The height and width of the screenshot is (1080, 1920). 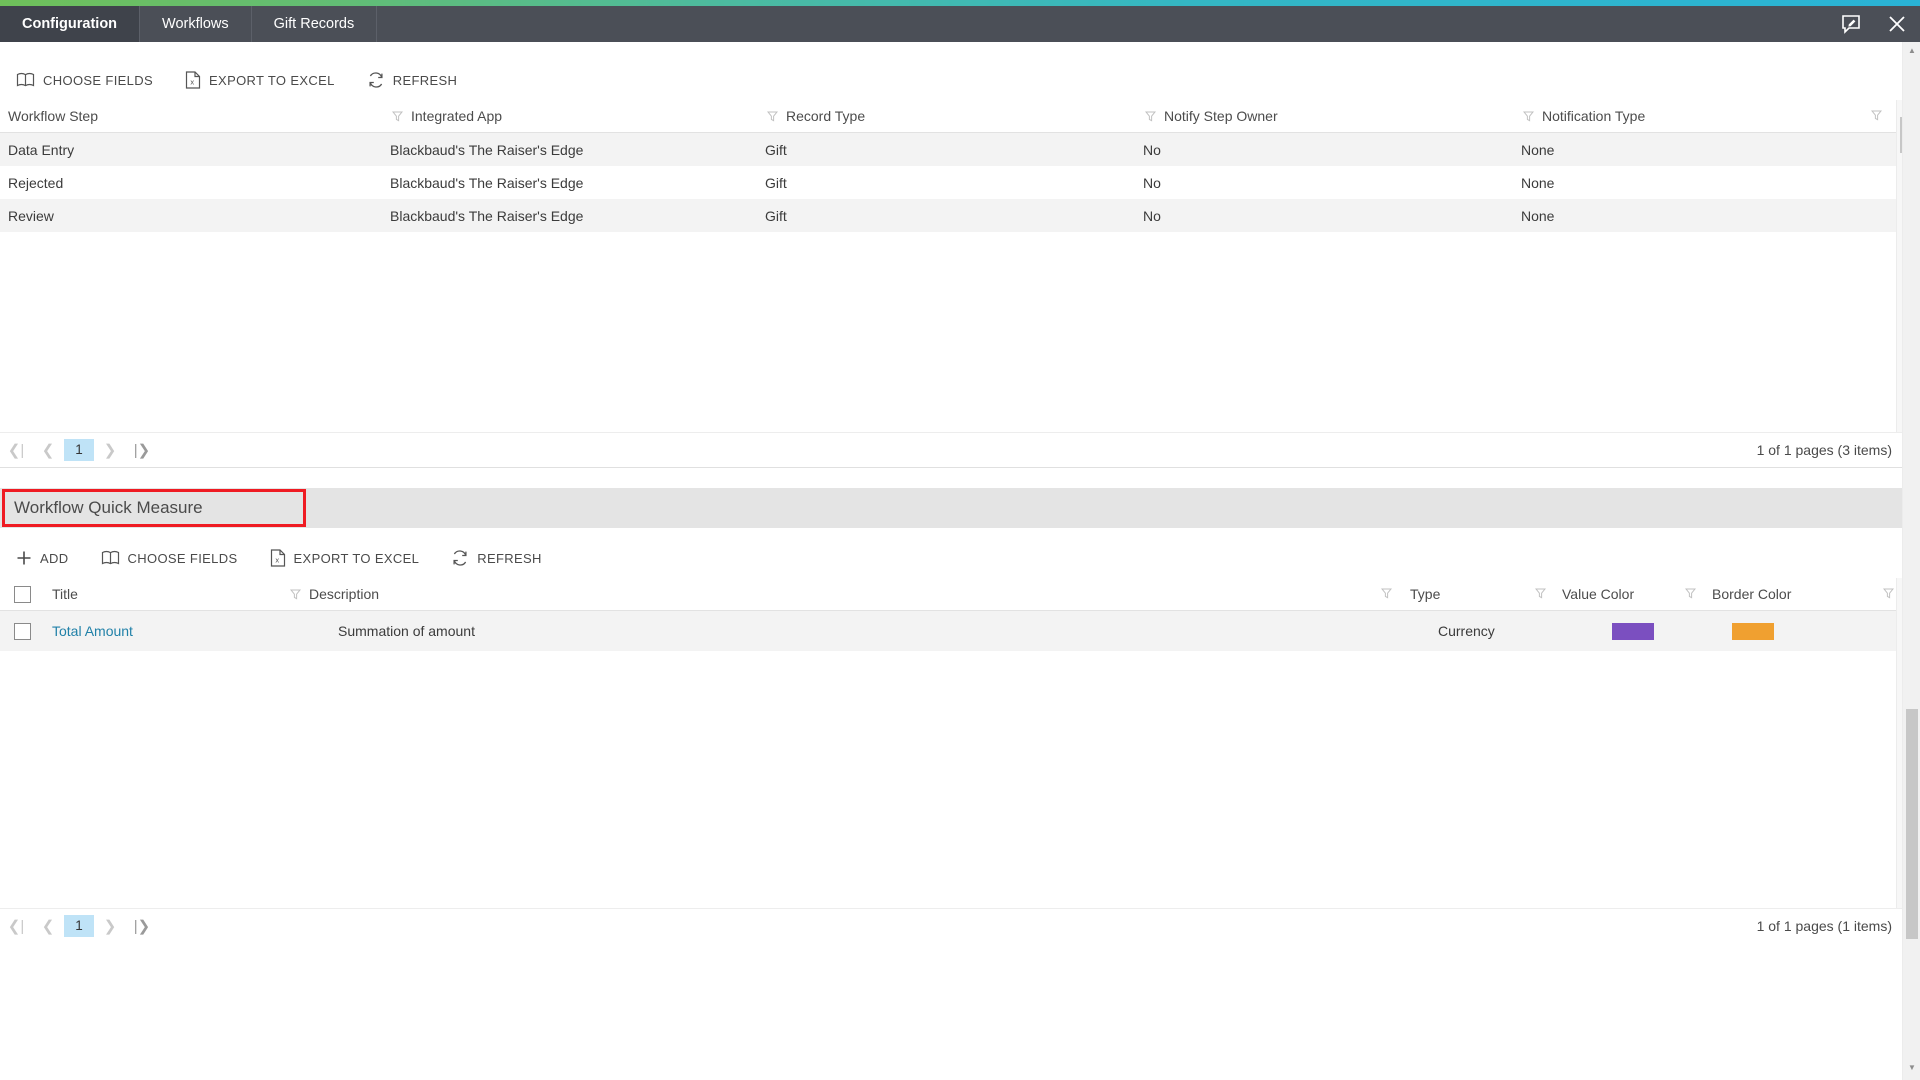 What do you see at coordinates (41, 149) in the screenshot?
I see `cell-workflow-step: Data Entry` at bounding box center [41, 149].